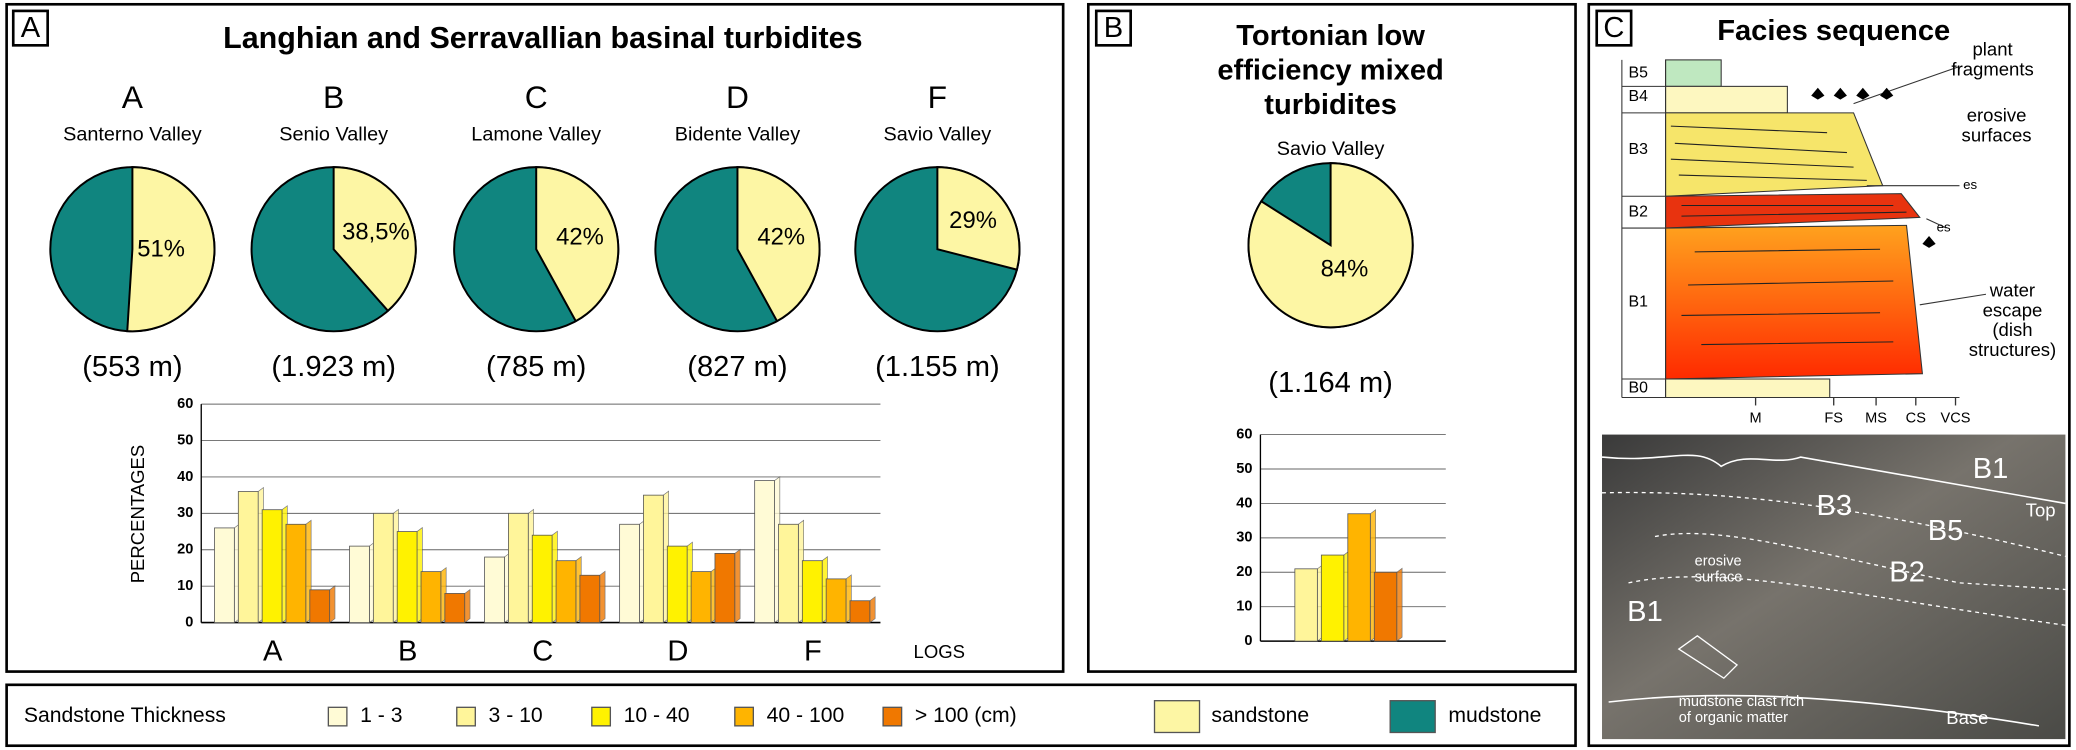 The height and width of the screenshot is (750, 2076). I want to click on annotation: escape, so click(2013, 309).